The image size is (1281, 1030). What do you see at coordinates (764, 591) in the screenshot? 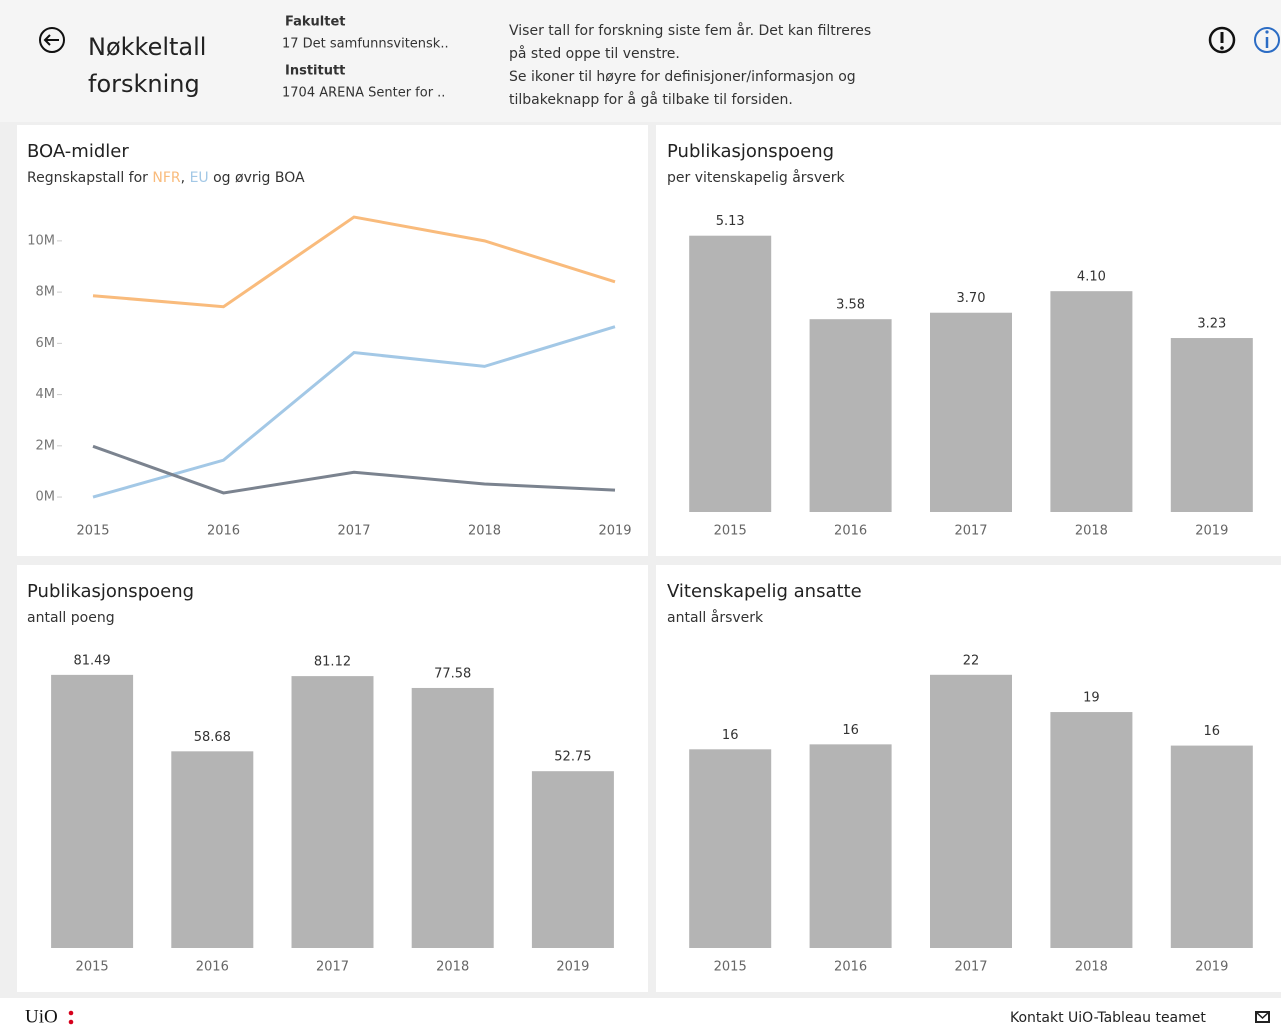
I see `chart-title: Vitenskapelig ansatte` at bounding box center [764, 591].